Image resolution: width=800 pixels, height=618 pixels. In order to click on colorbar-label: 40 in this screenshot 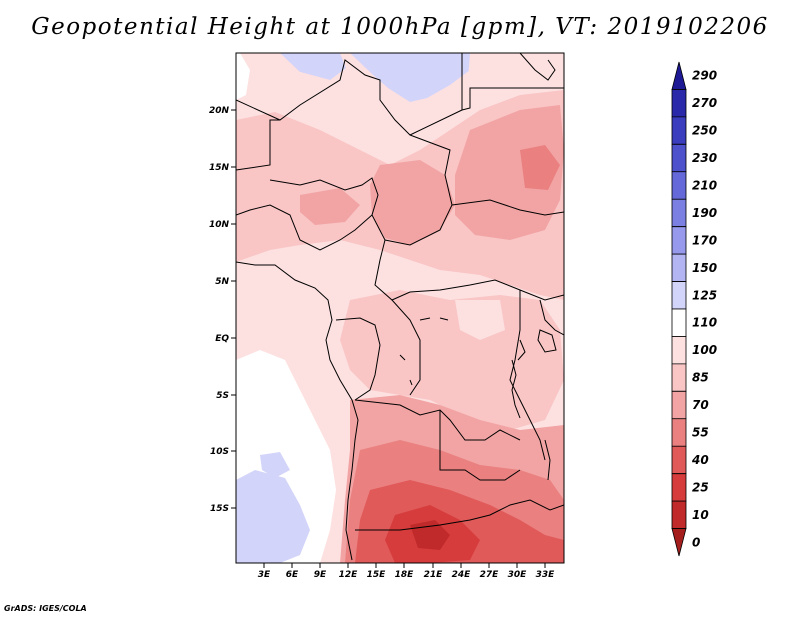, I will do `click(700, 460)`.